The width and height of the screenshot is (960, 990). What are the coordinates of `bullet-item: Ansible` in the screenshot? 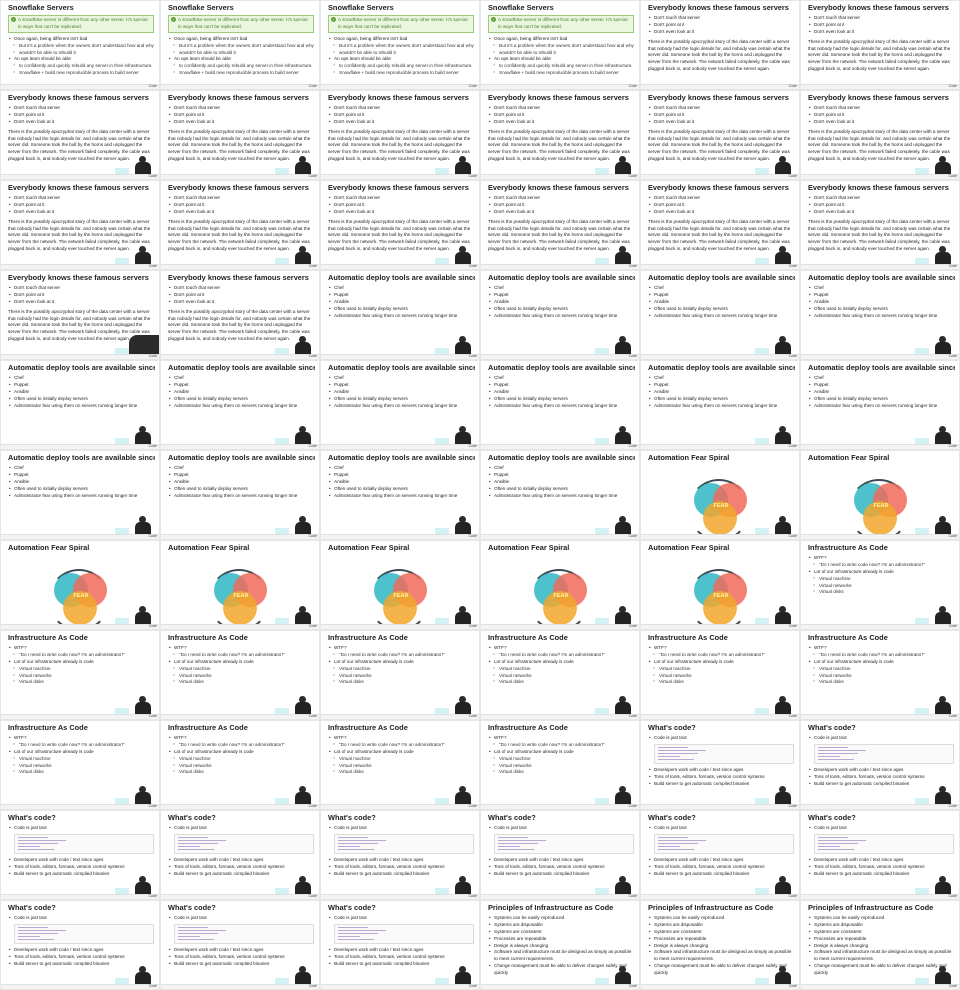 It's located at (401, 302).